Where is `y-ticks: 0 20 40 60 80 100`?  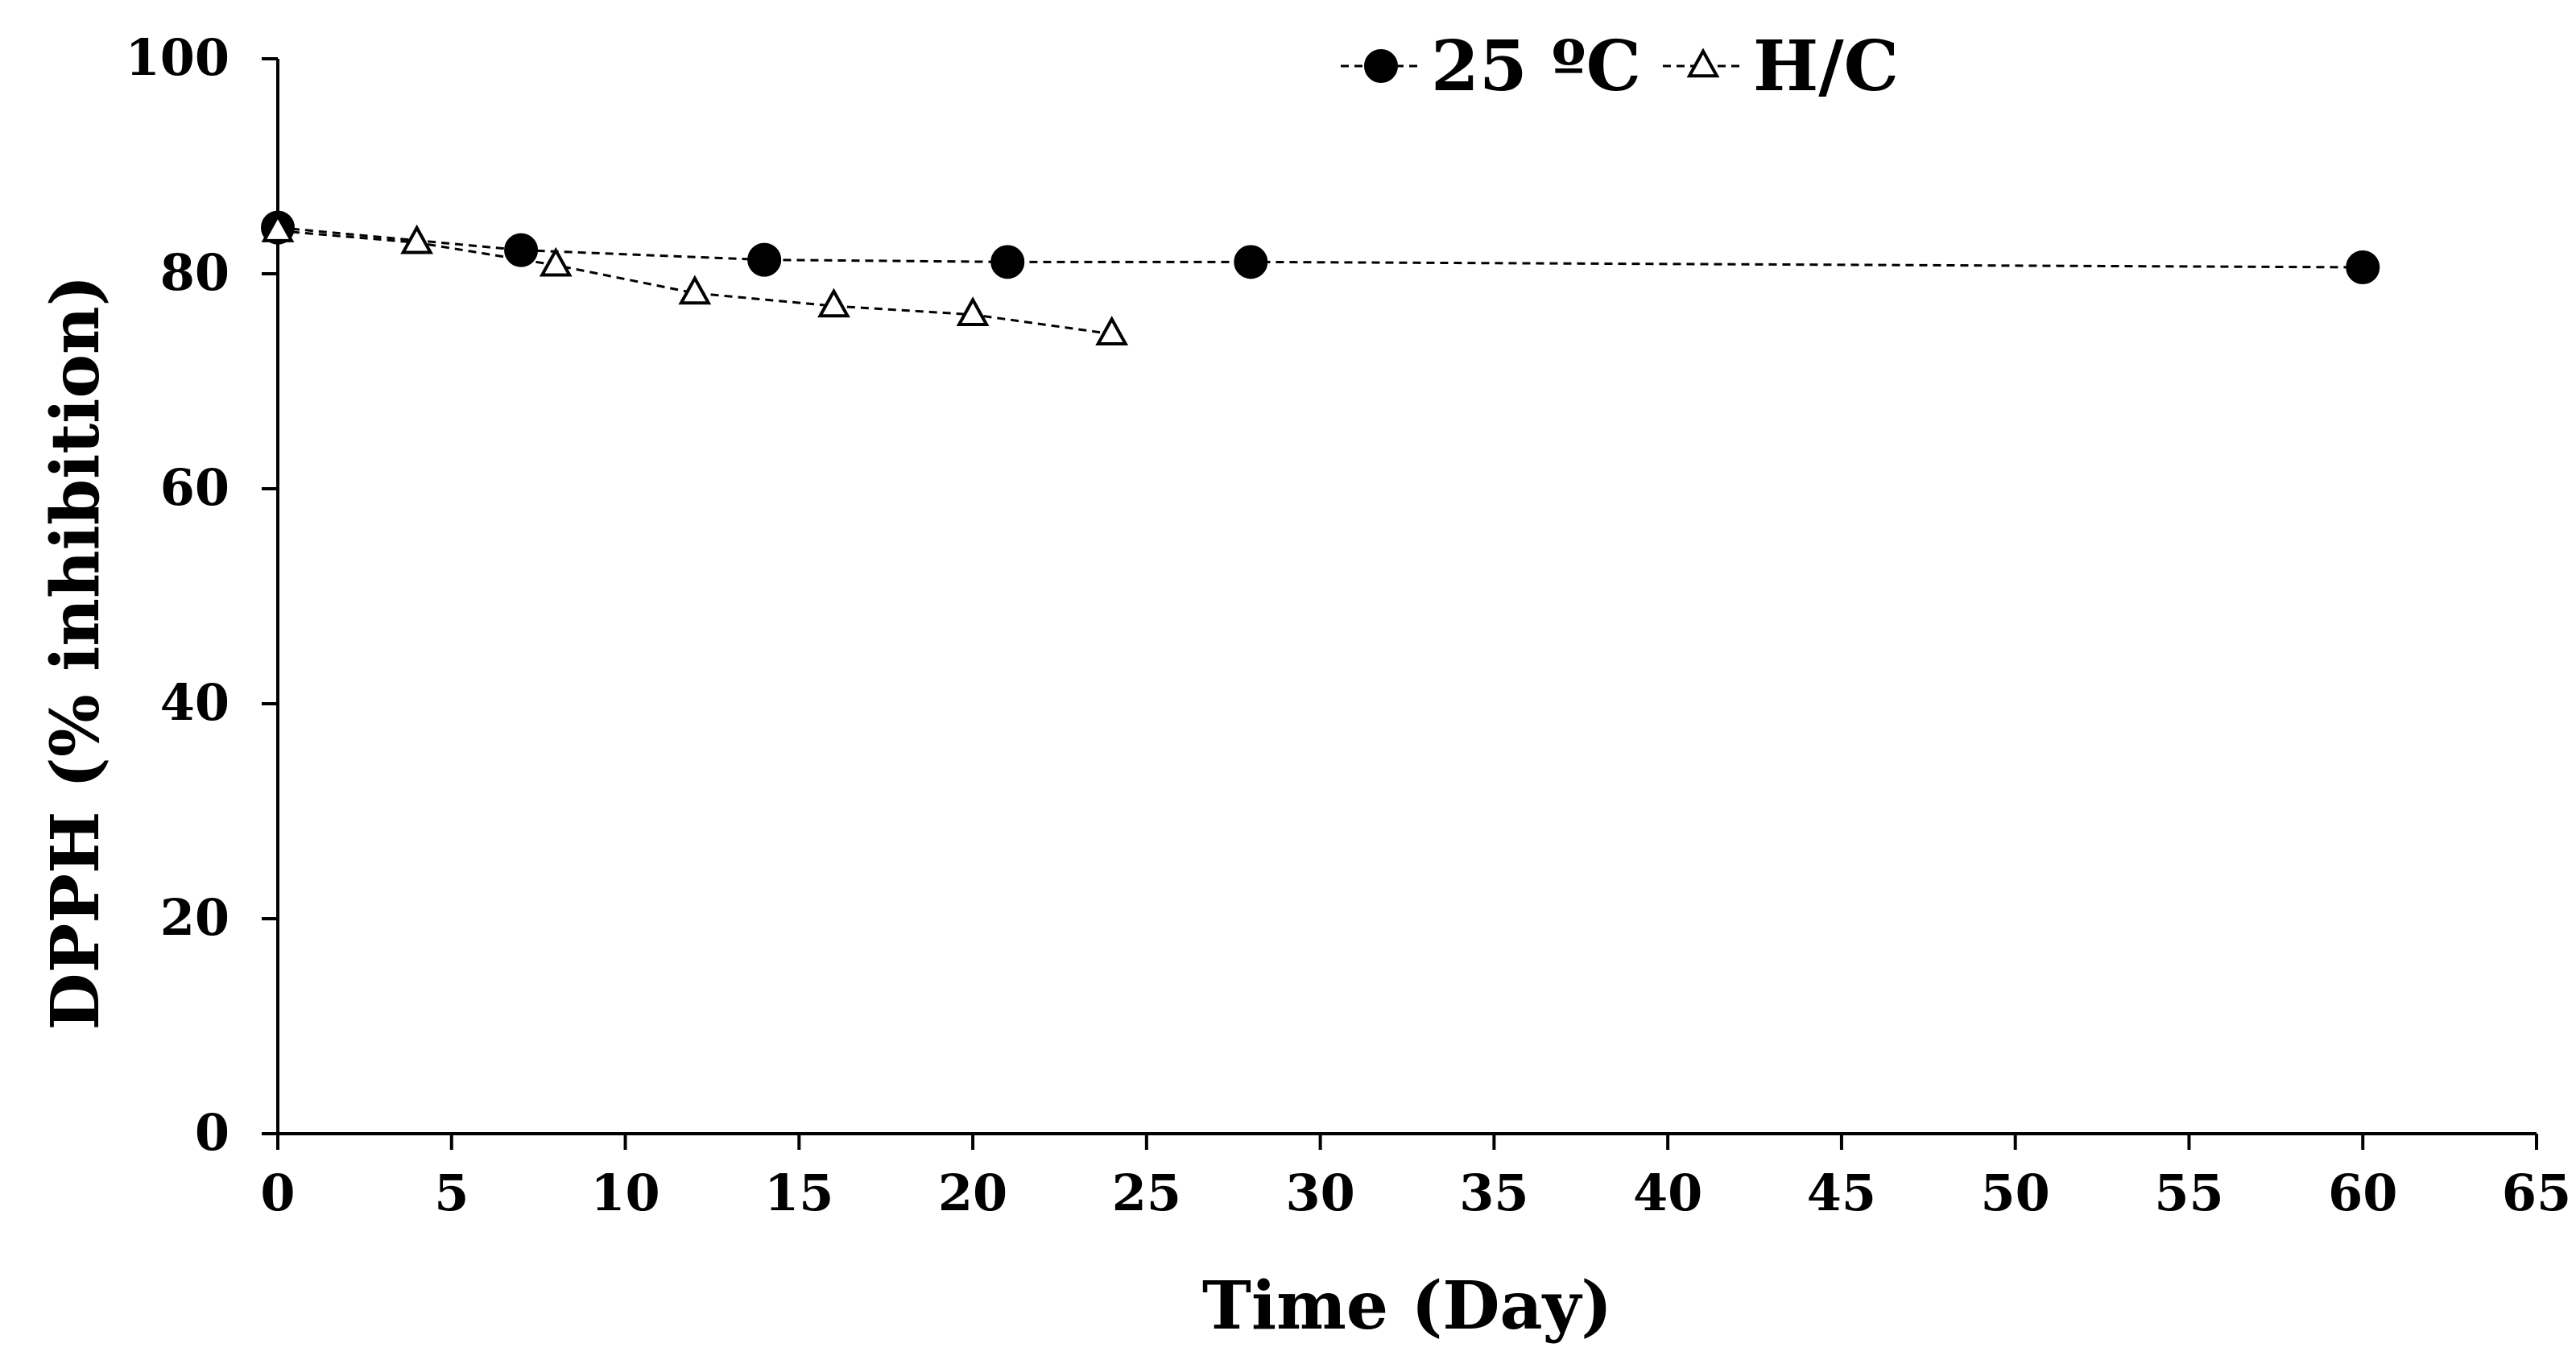 y-ticks: 0 20 40 60 80 100 is located at coordinates (202, 595).